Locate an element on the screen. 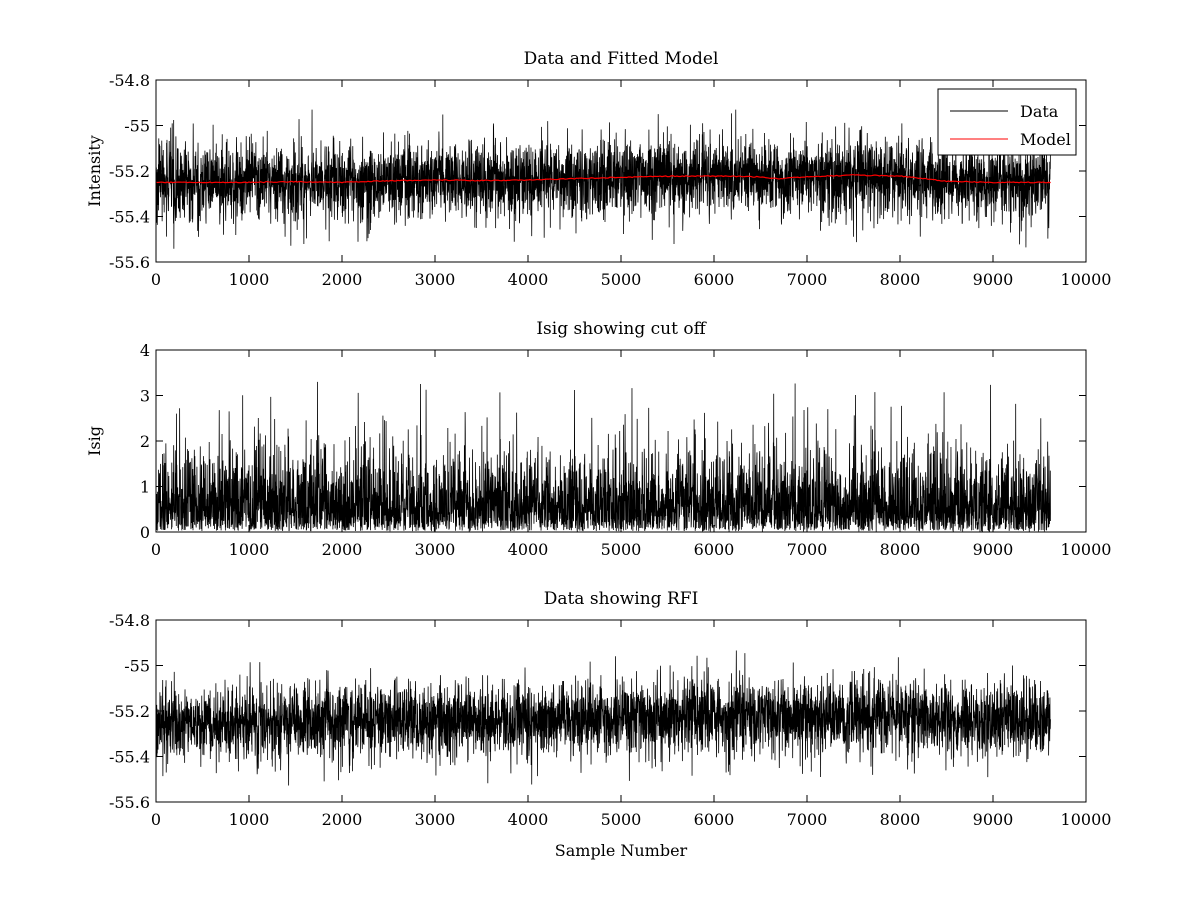 This screenshot has width=1200, height=905. chart-title: Data and Fitted Model is located at coordinates (621, 59).